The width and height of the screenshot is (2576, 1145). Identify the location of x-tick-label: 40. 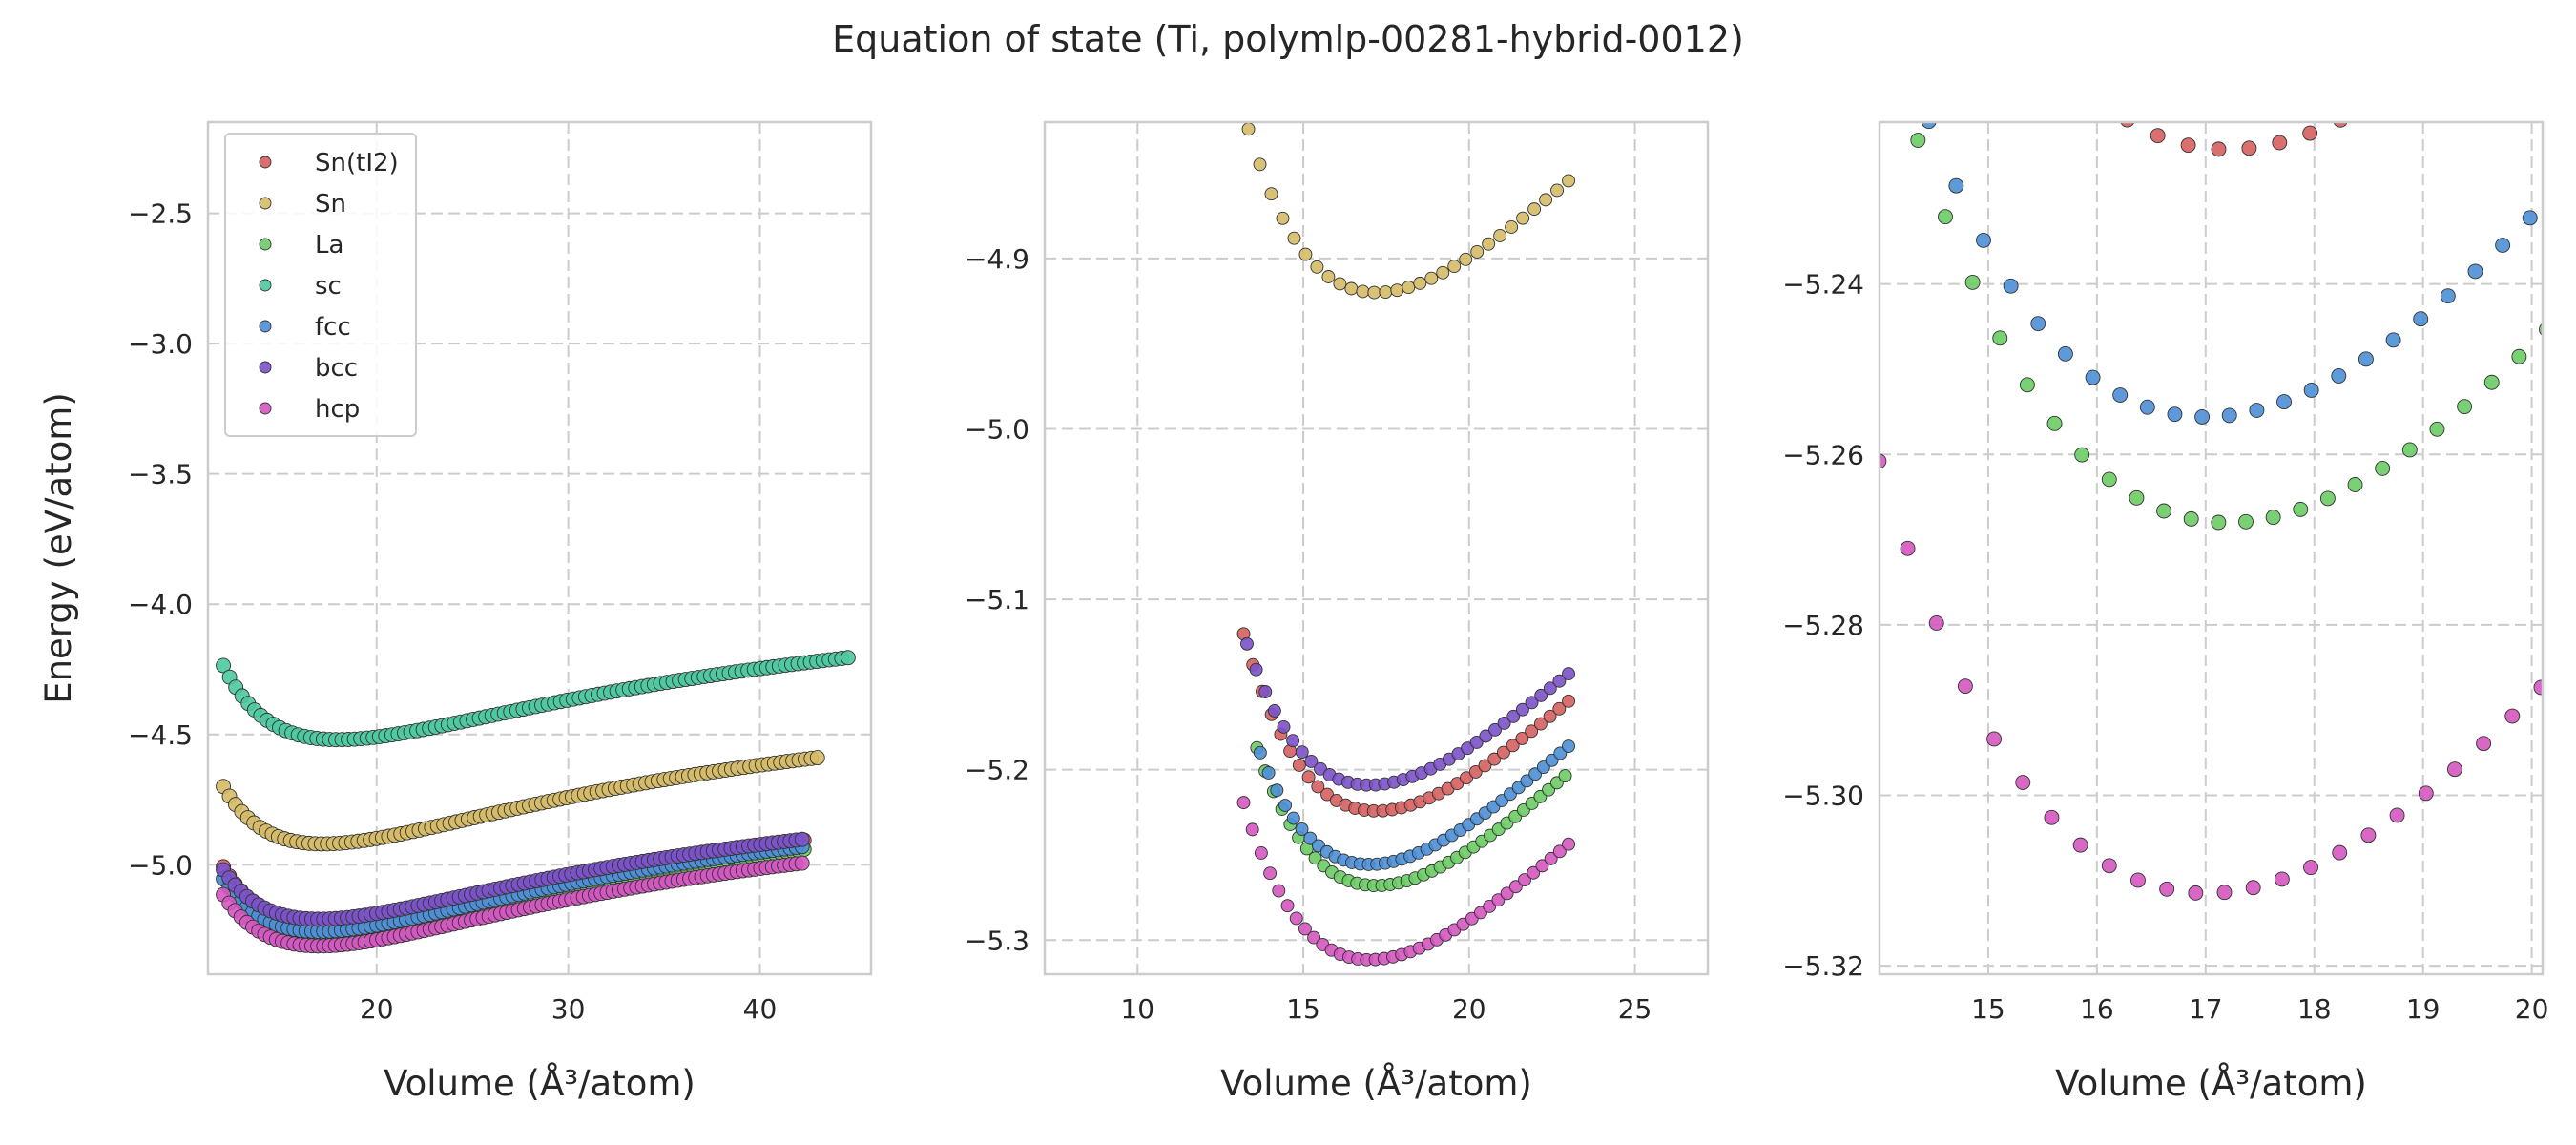
(760, 1009).